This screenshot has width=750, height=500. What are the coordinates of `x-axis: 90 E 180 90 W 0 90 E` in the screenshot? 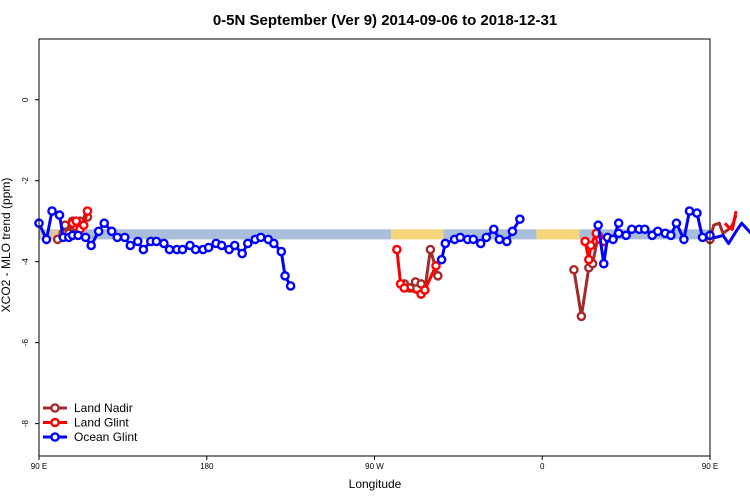 It's located at (374, 463).